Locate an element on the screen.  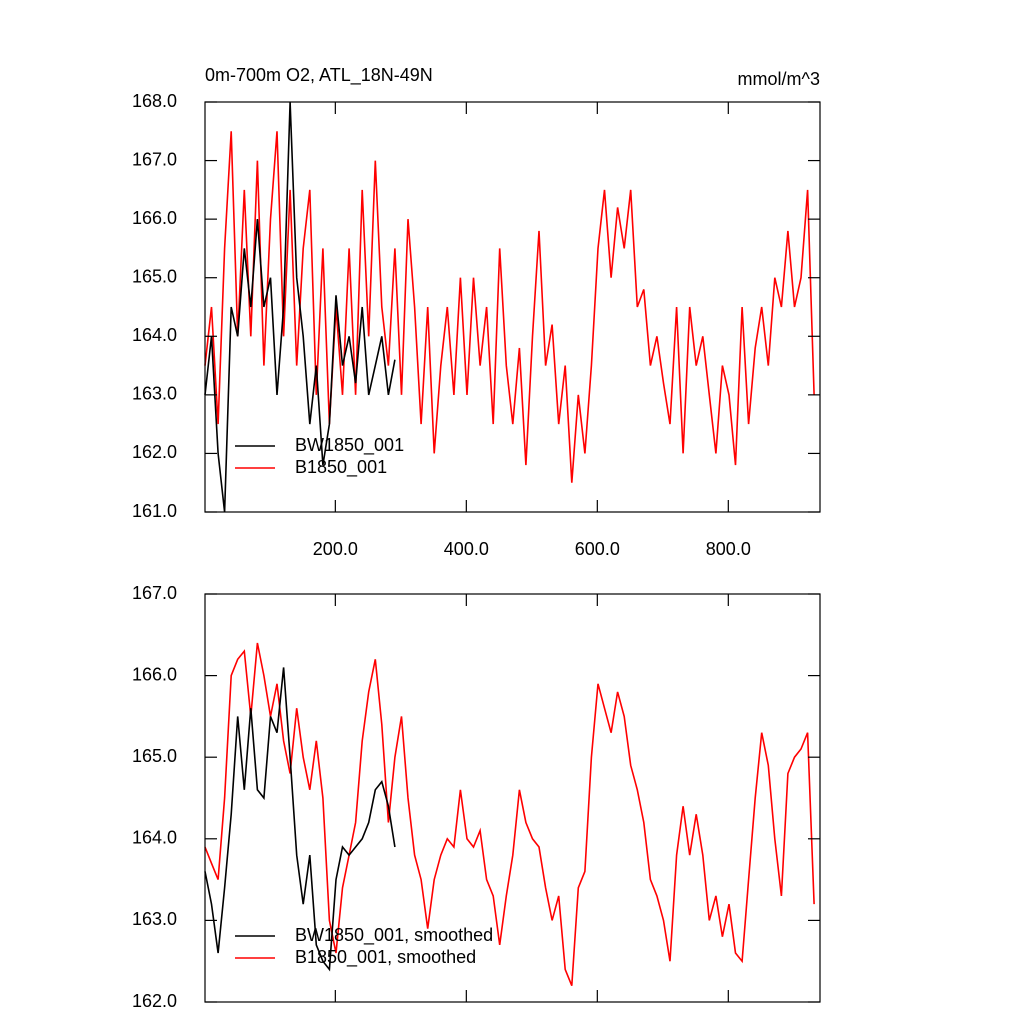
x-tick-label: 400.0 is located at coordinates (466, 549).